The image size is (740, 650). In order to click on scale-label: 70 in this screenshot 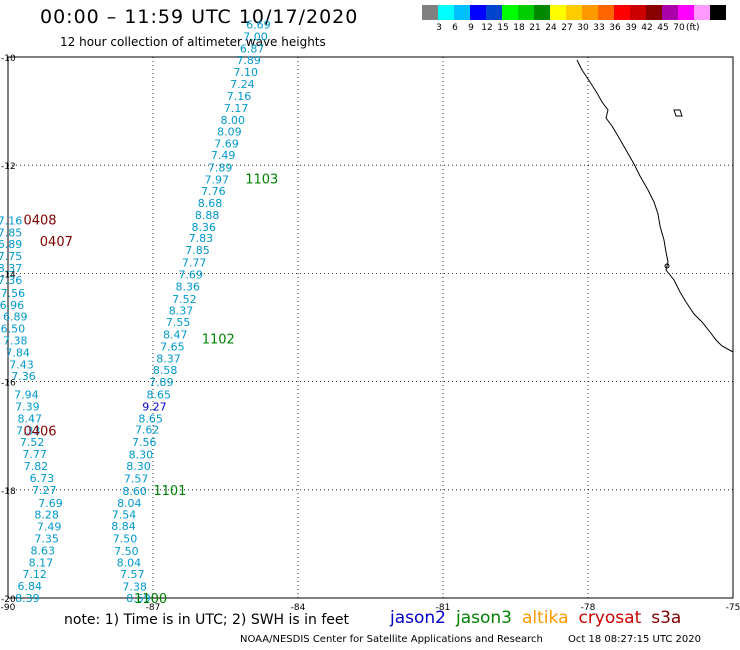, I will do `click(679, 28)`.